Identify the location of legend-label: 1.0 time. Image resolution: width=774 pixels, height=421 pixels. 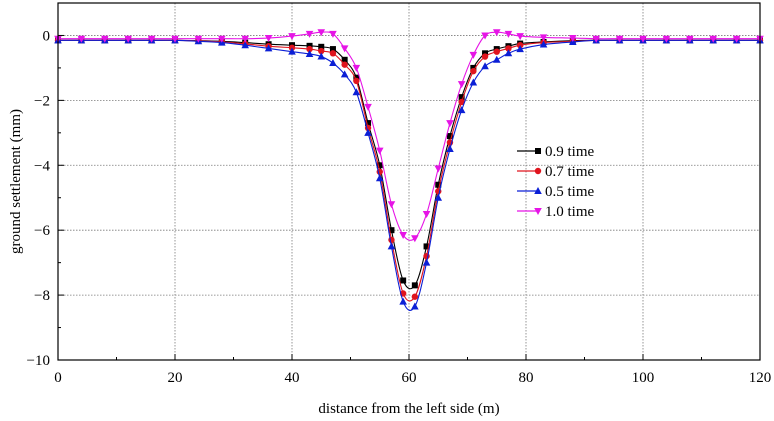
(570, 212).